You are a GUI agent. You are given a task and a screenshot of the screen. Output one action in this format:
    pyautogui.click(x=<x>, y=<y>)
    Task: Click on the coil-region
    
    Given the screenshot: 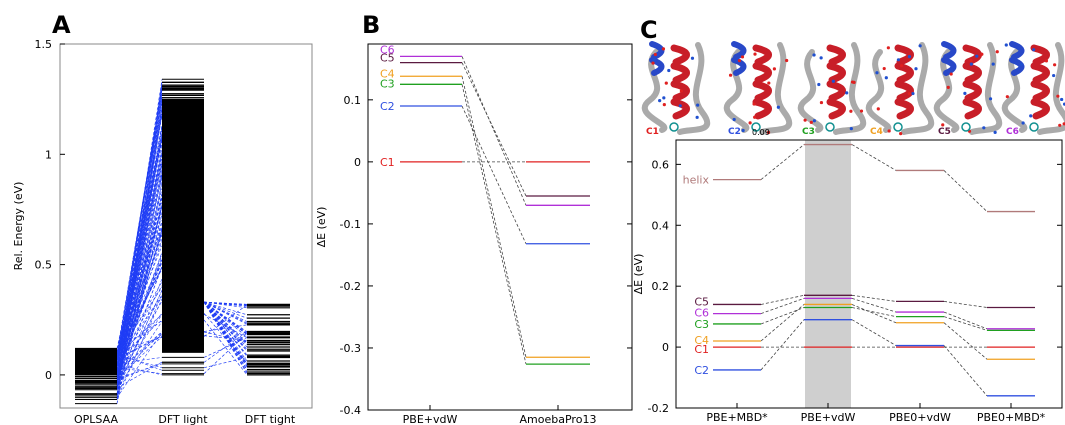 What is the action you would take?
    pyautogui.click(x=676, y=88)
    